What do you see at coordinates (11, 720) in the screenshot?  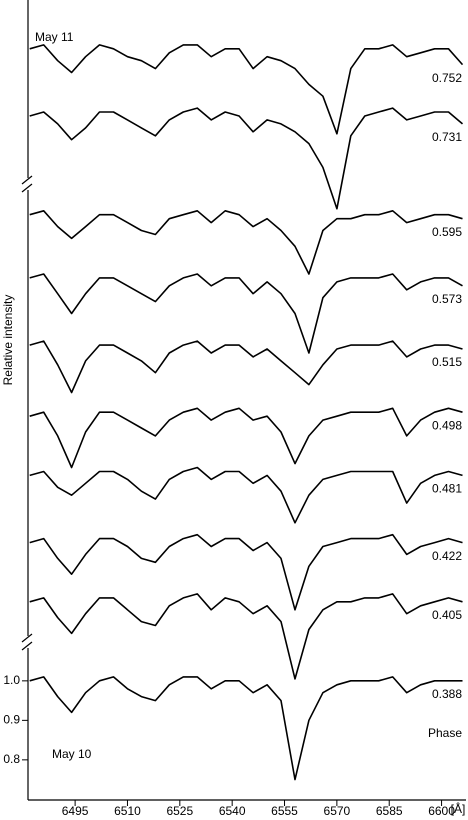 I see `y-tick-label: 0.9` at bounding box center [11, 720].